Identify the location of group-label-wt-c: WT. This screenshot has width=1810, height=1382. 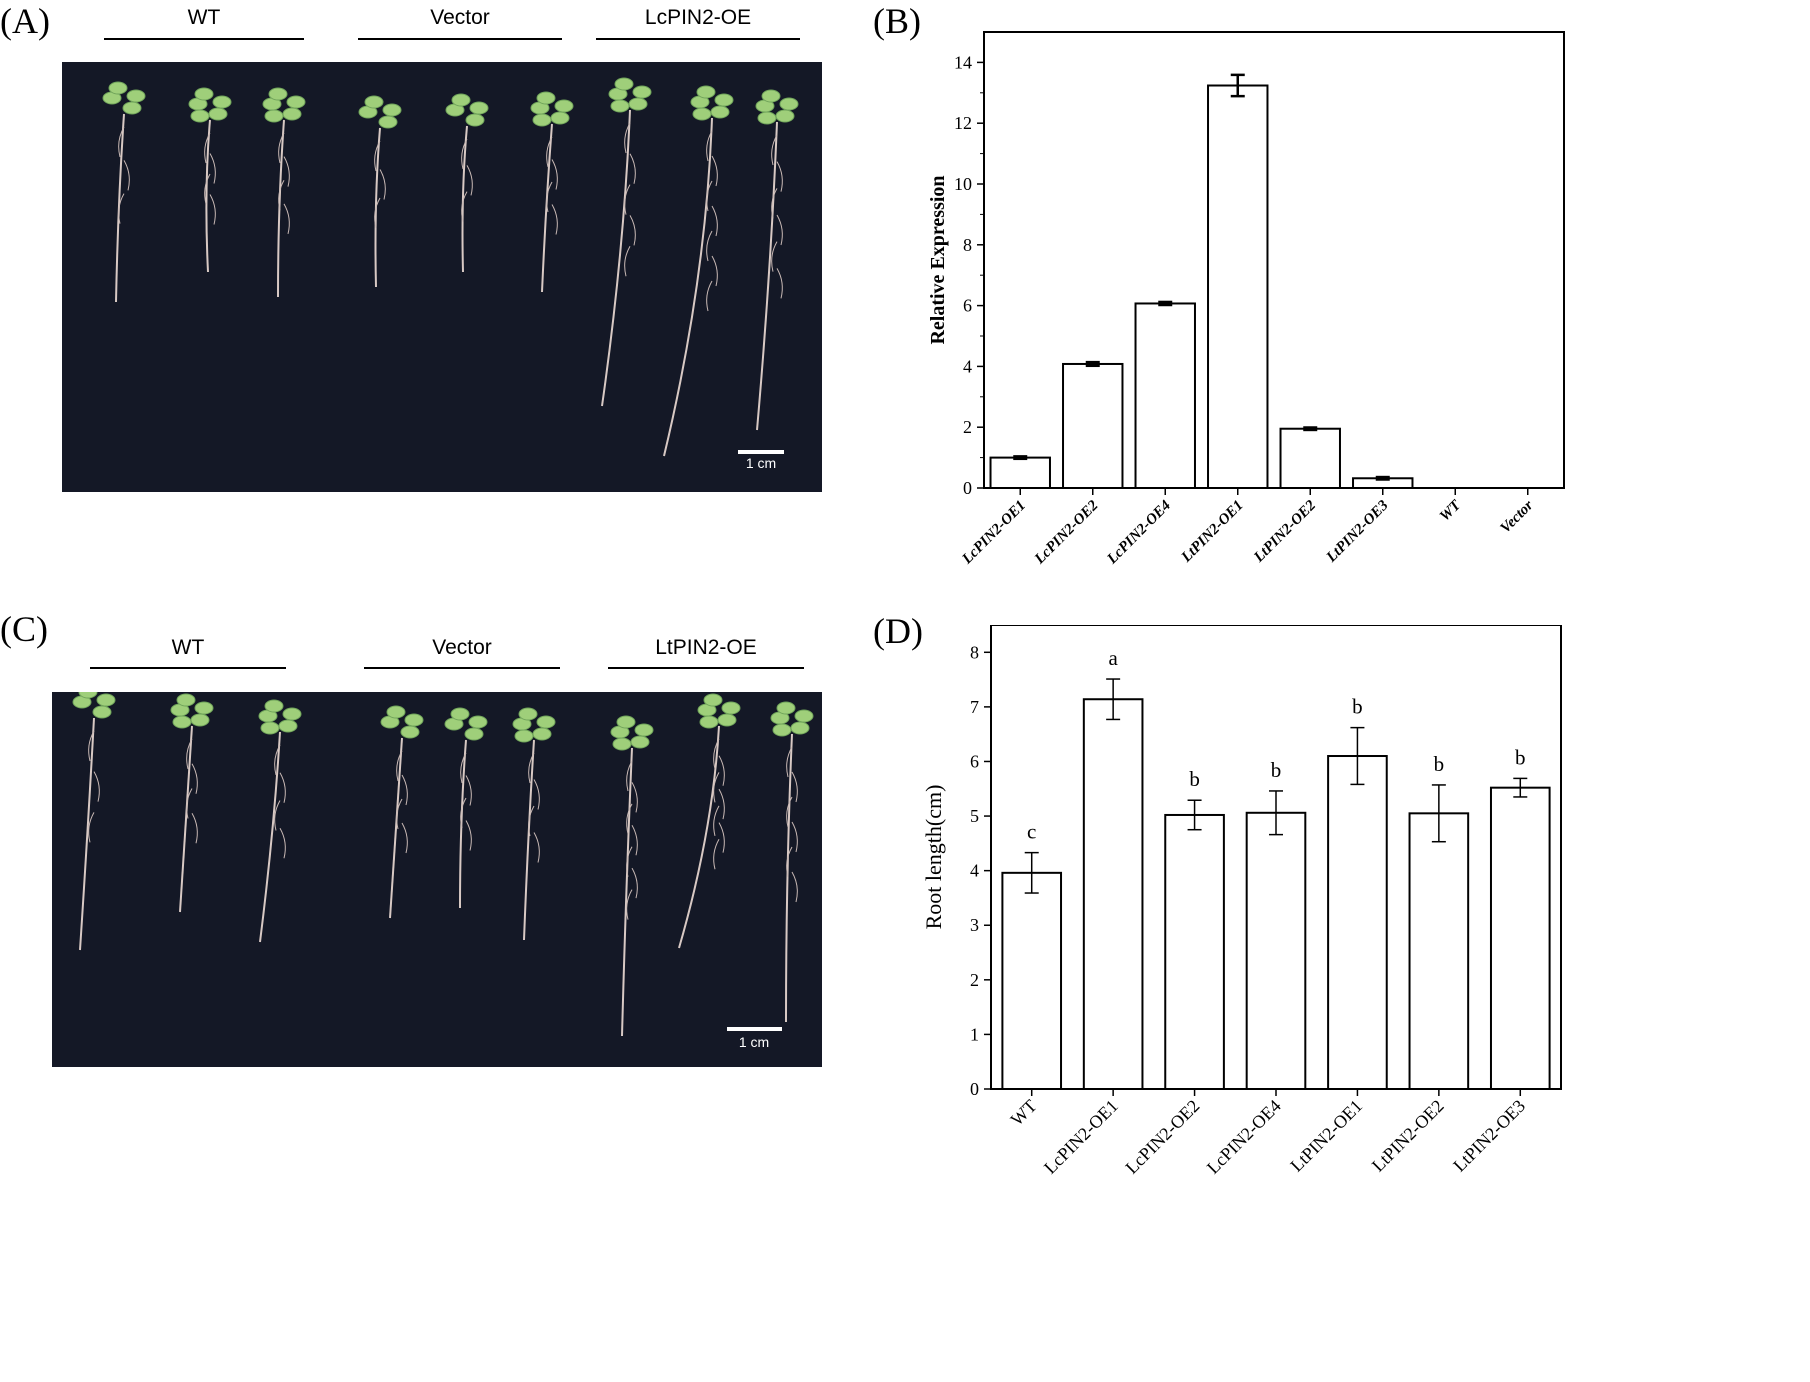
(188, 647).